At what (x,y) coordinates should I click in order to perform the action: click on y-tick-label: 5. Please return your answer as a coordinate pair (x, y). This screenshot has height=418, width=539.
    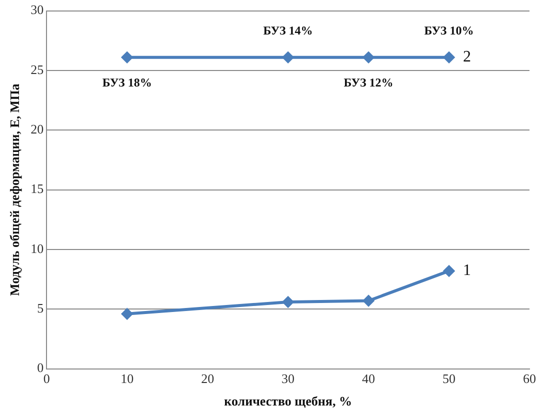
    Looking at the image, I should click on (40, 308).